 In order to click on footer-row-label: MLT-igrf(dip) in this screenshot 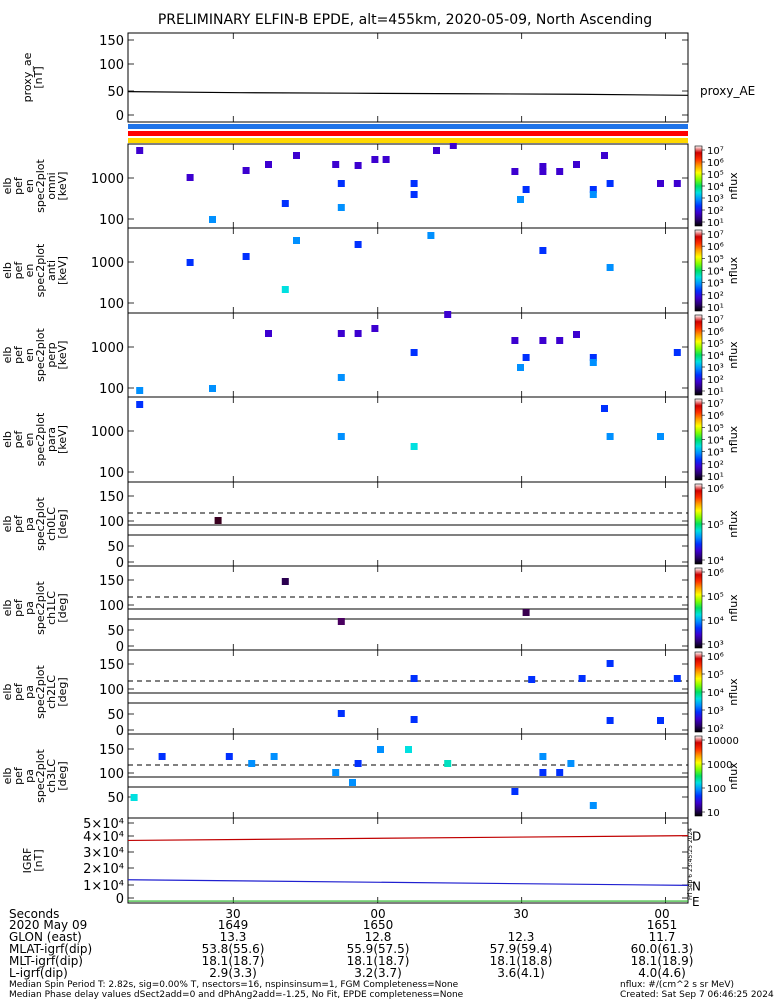, I will do `click(46, 961)`.